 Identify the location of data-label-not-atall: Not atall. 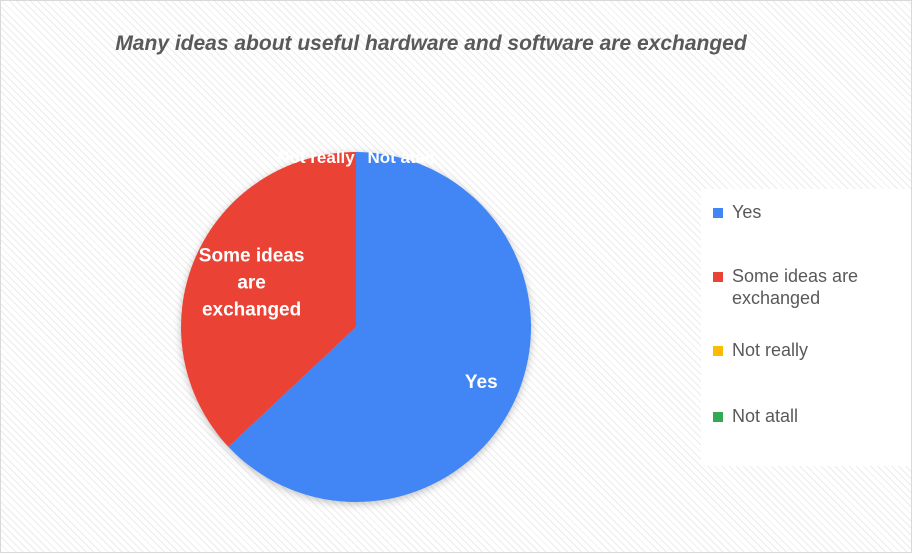
(400, 157).